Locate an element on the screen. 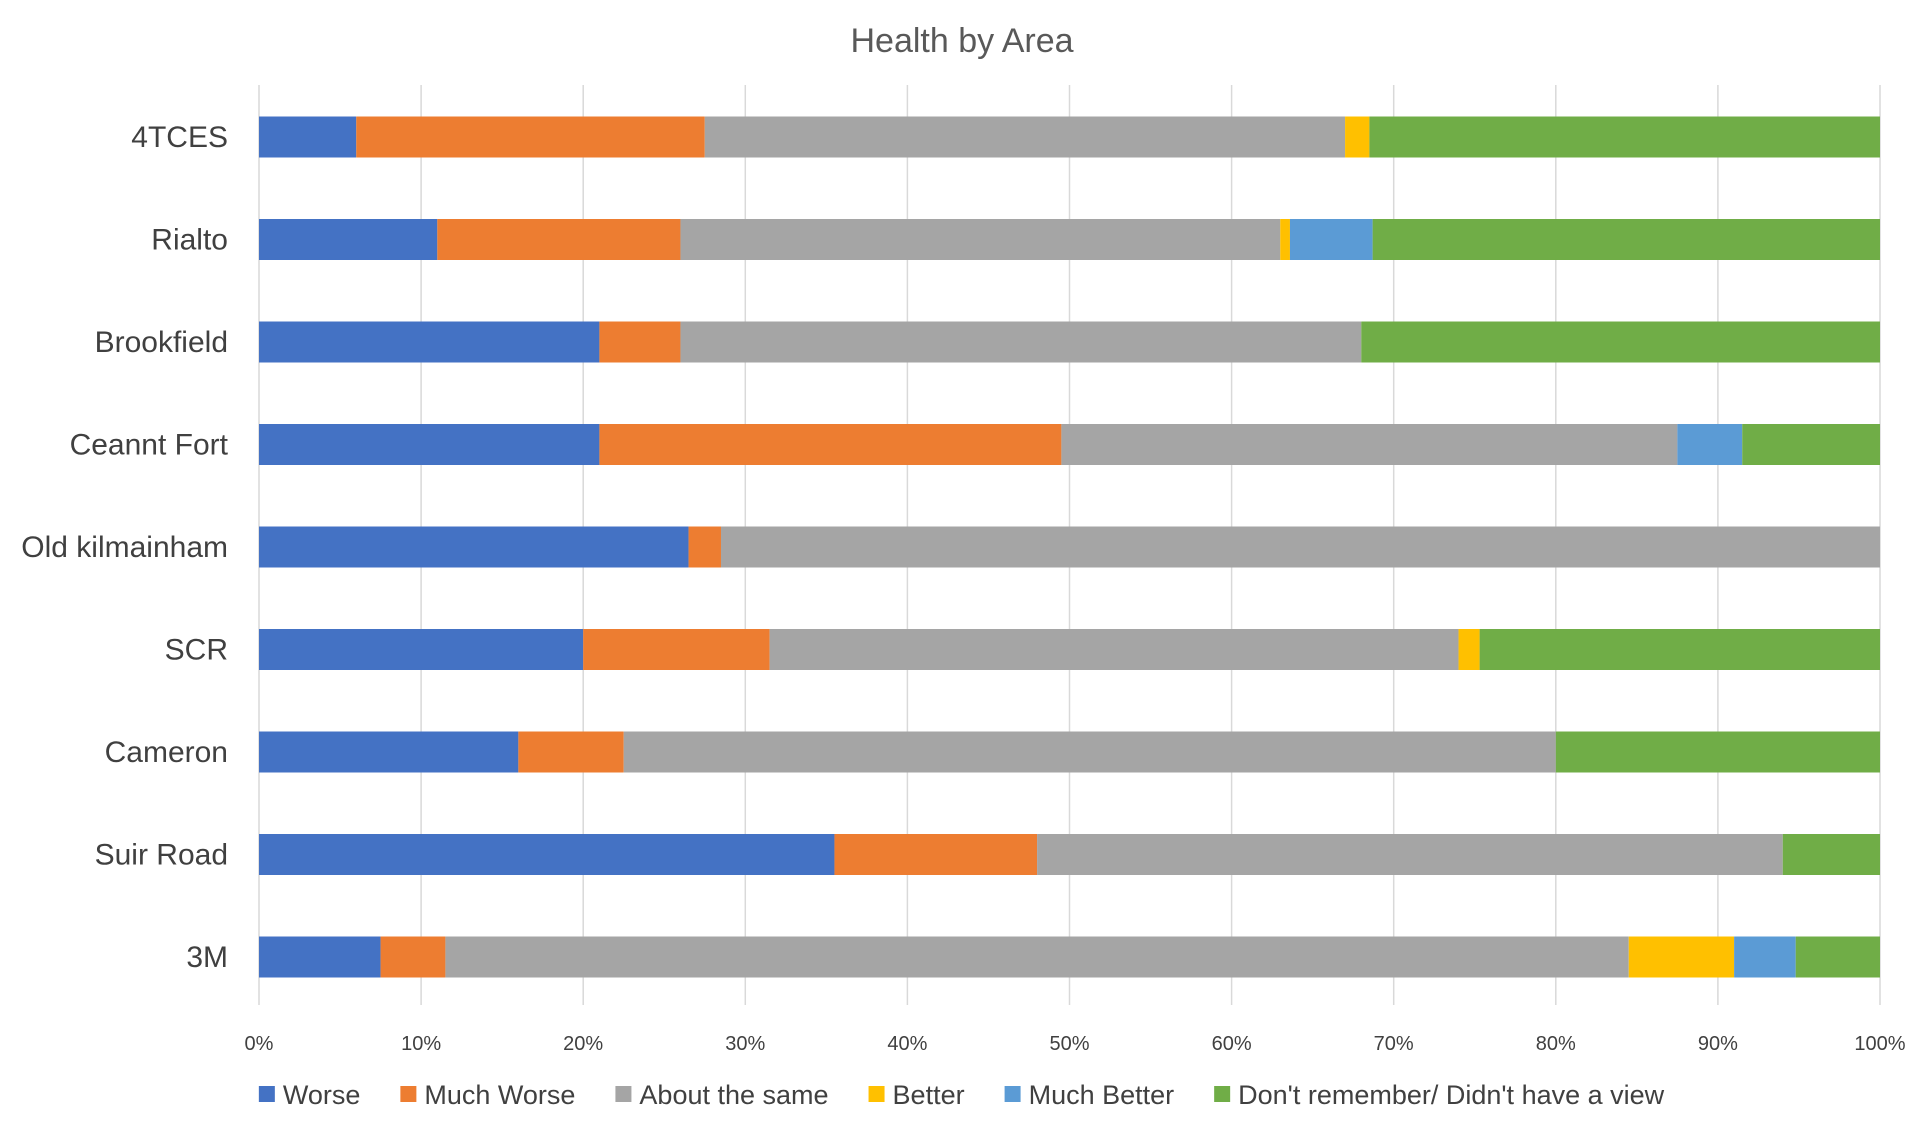  x-tick-label: 40% is located at coordinates (907, 1044).